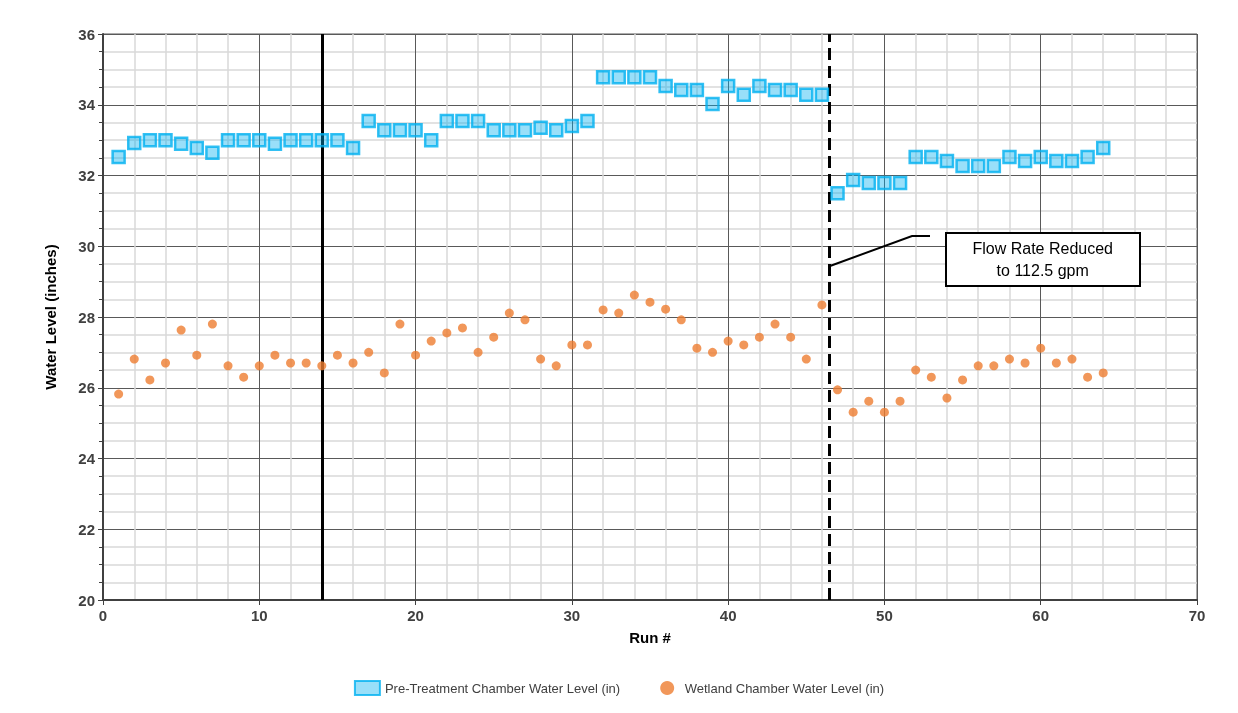 This screenshot has height=713, width=1238. What do you see at coordinates (415, 615) in the screenshot?
I see `x-tick-label: 20` at bounding box center [415, 615].